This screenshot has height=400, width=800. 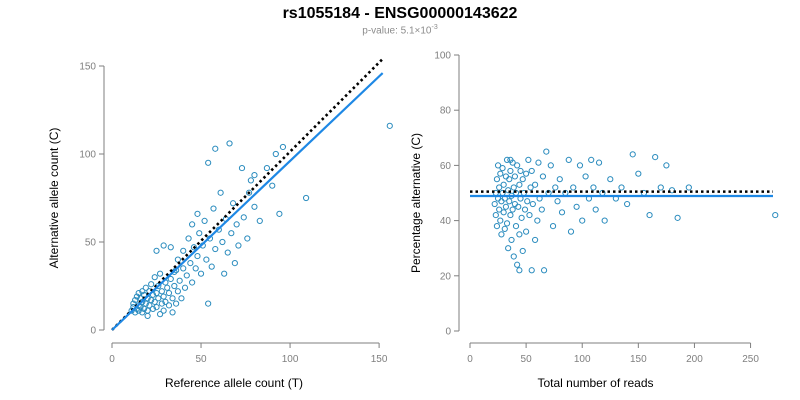 I want to click on y-tick-label: 80, so click(x=446, y=111).